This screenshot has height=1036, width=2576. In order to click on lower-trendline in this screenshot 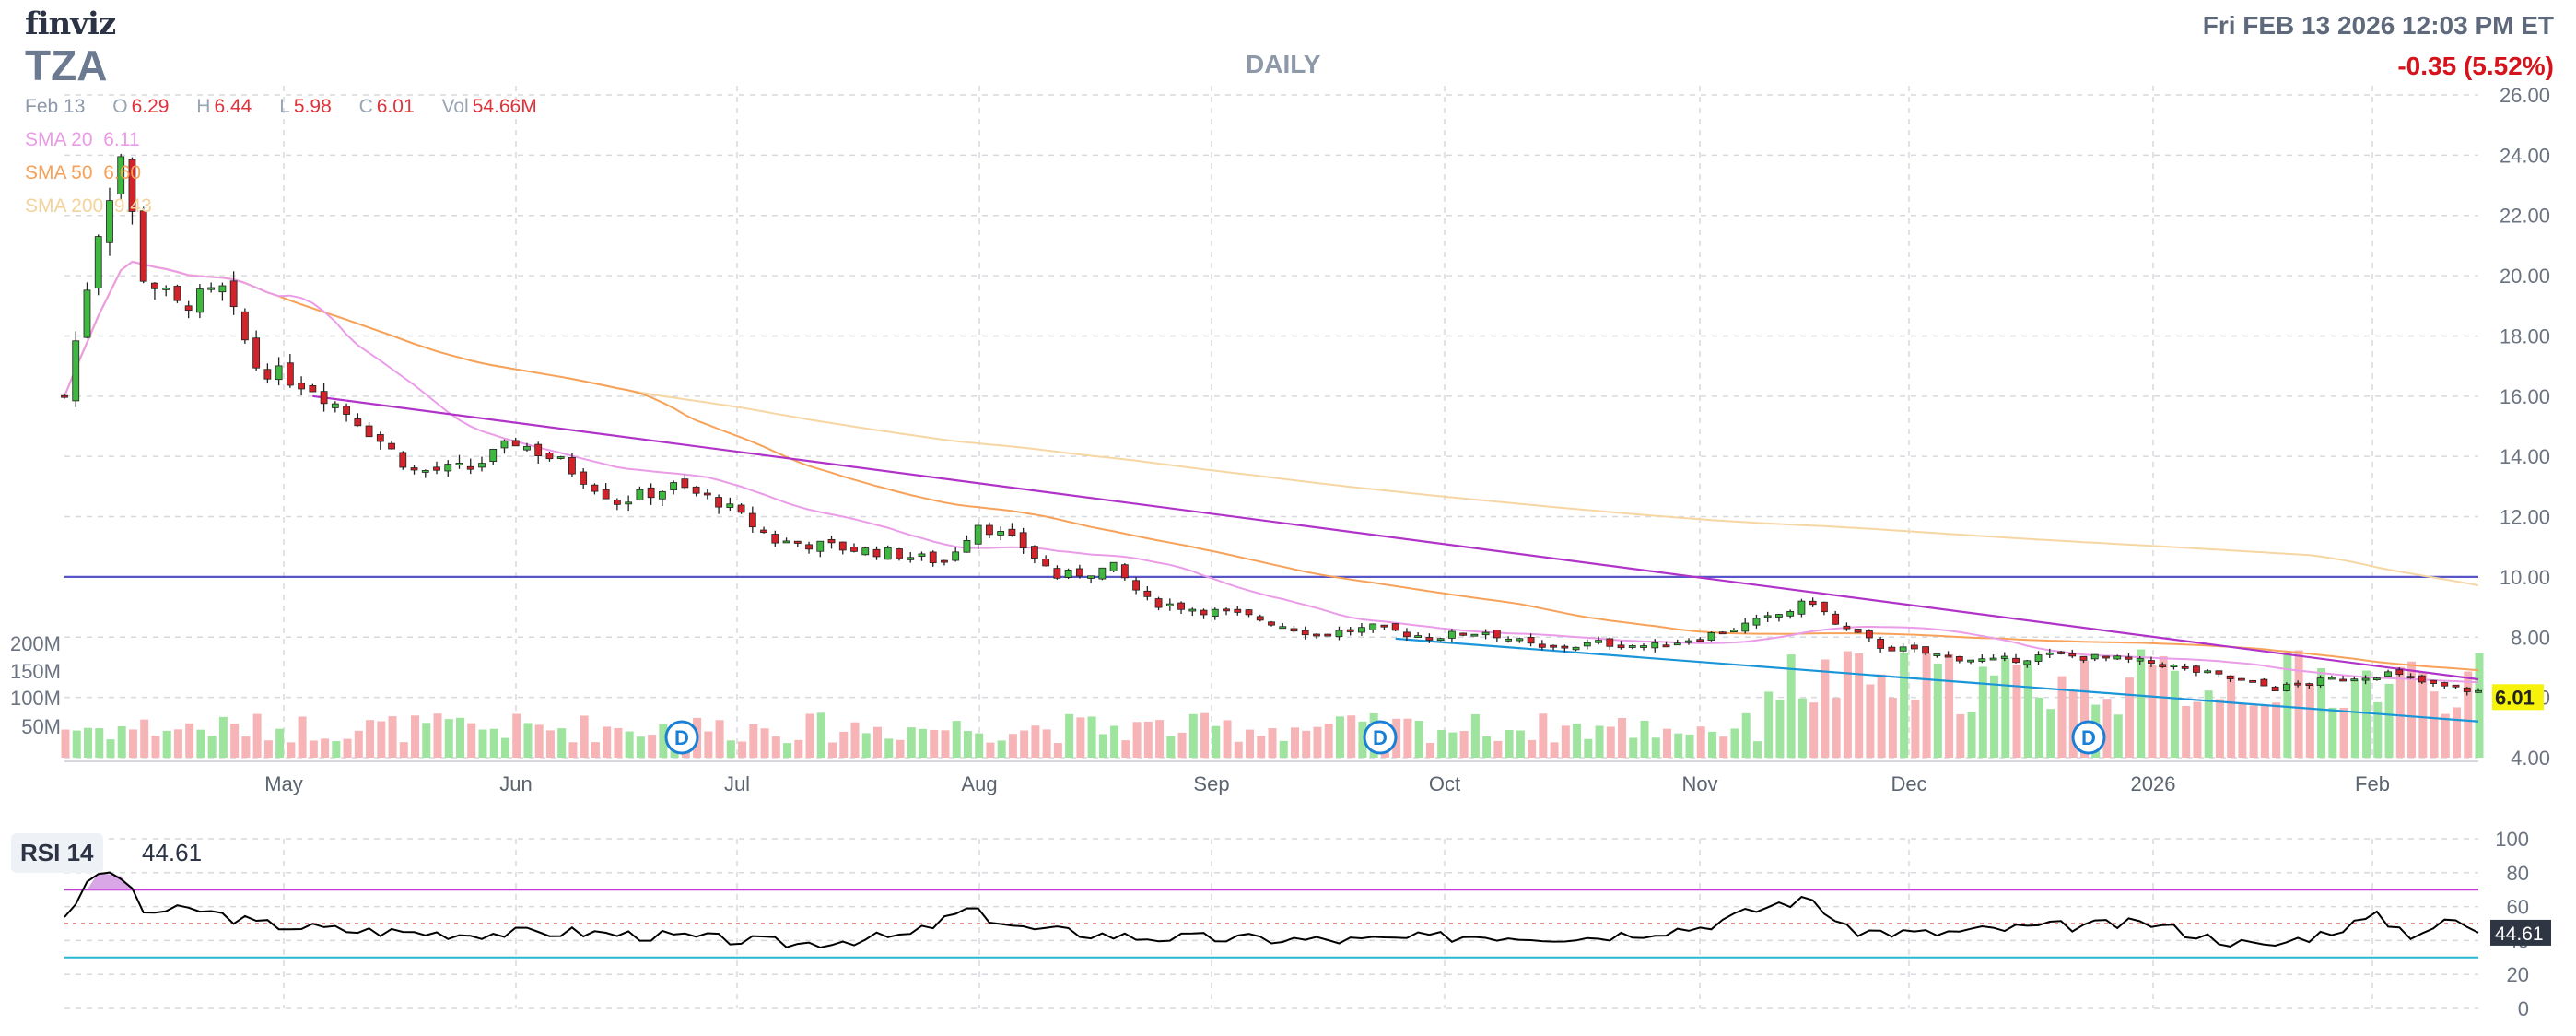, I will do `click(1937, 680)`.